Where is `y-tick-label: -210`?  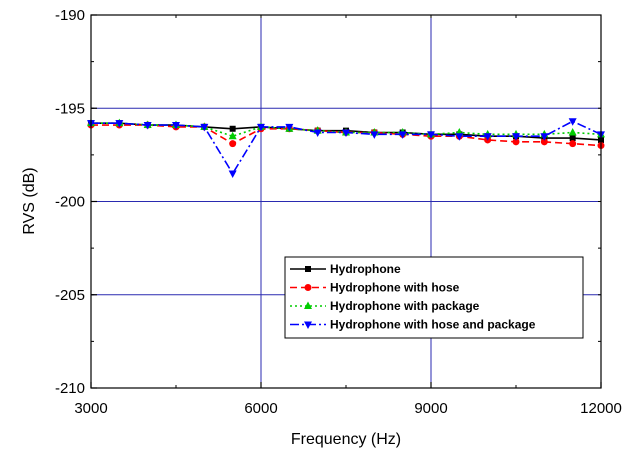 y-tick-label: -210 is located at coordinates (70, 388).